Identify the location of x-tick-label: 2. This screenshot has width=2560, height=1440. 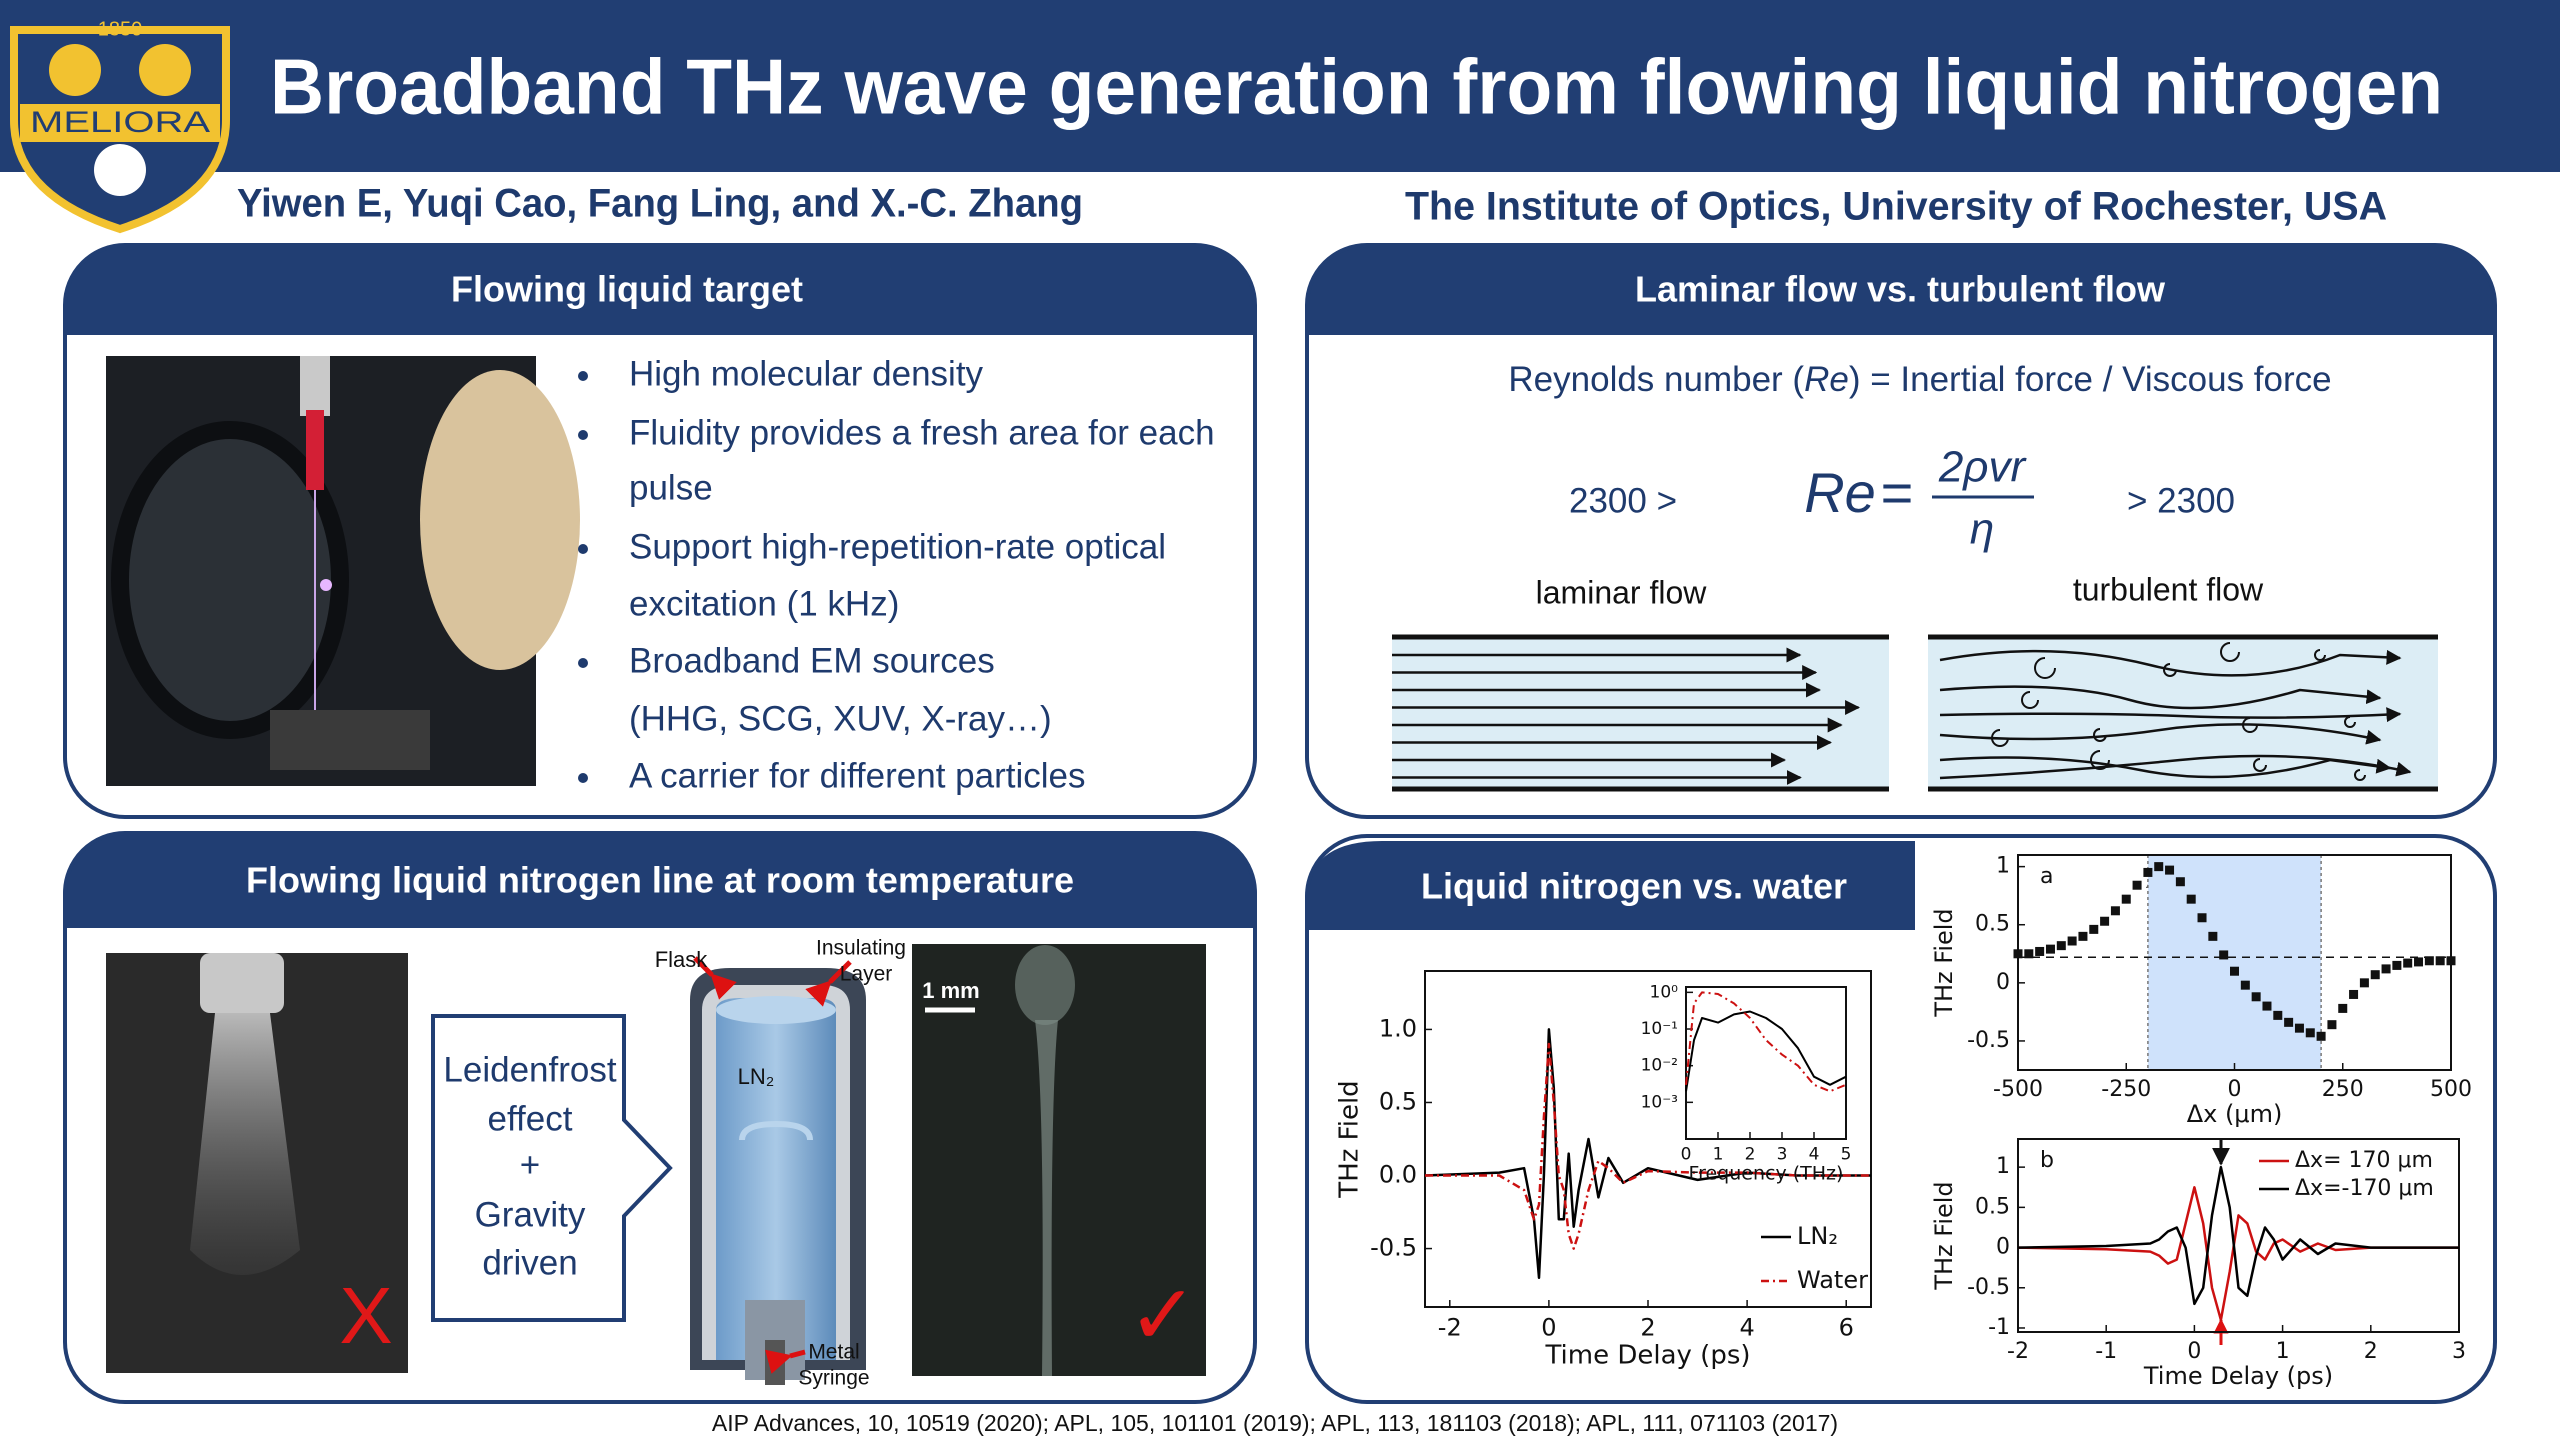
(1750, 1154).